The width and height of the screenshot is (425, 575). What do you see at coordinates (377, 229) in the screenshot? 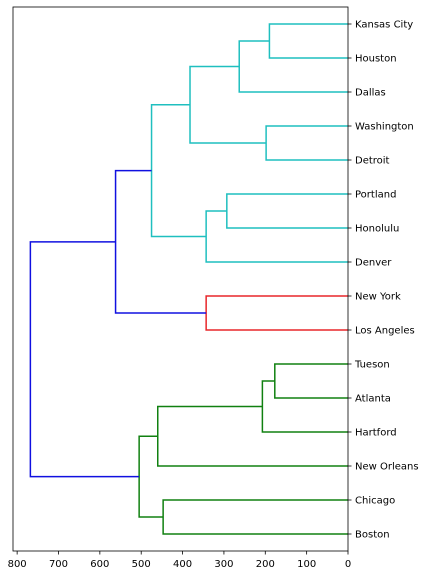
I see `leaf-label: Honolulu` at bounding box center [377, 229].